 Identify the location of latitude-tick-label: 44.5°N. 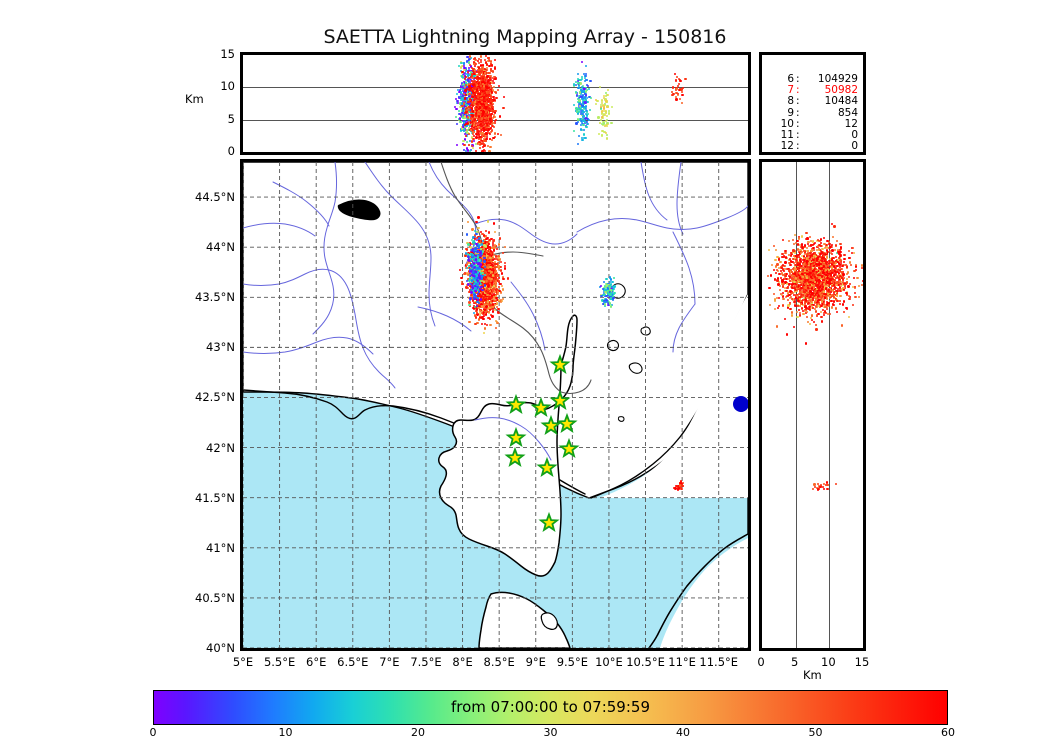
(215, 197).